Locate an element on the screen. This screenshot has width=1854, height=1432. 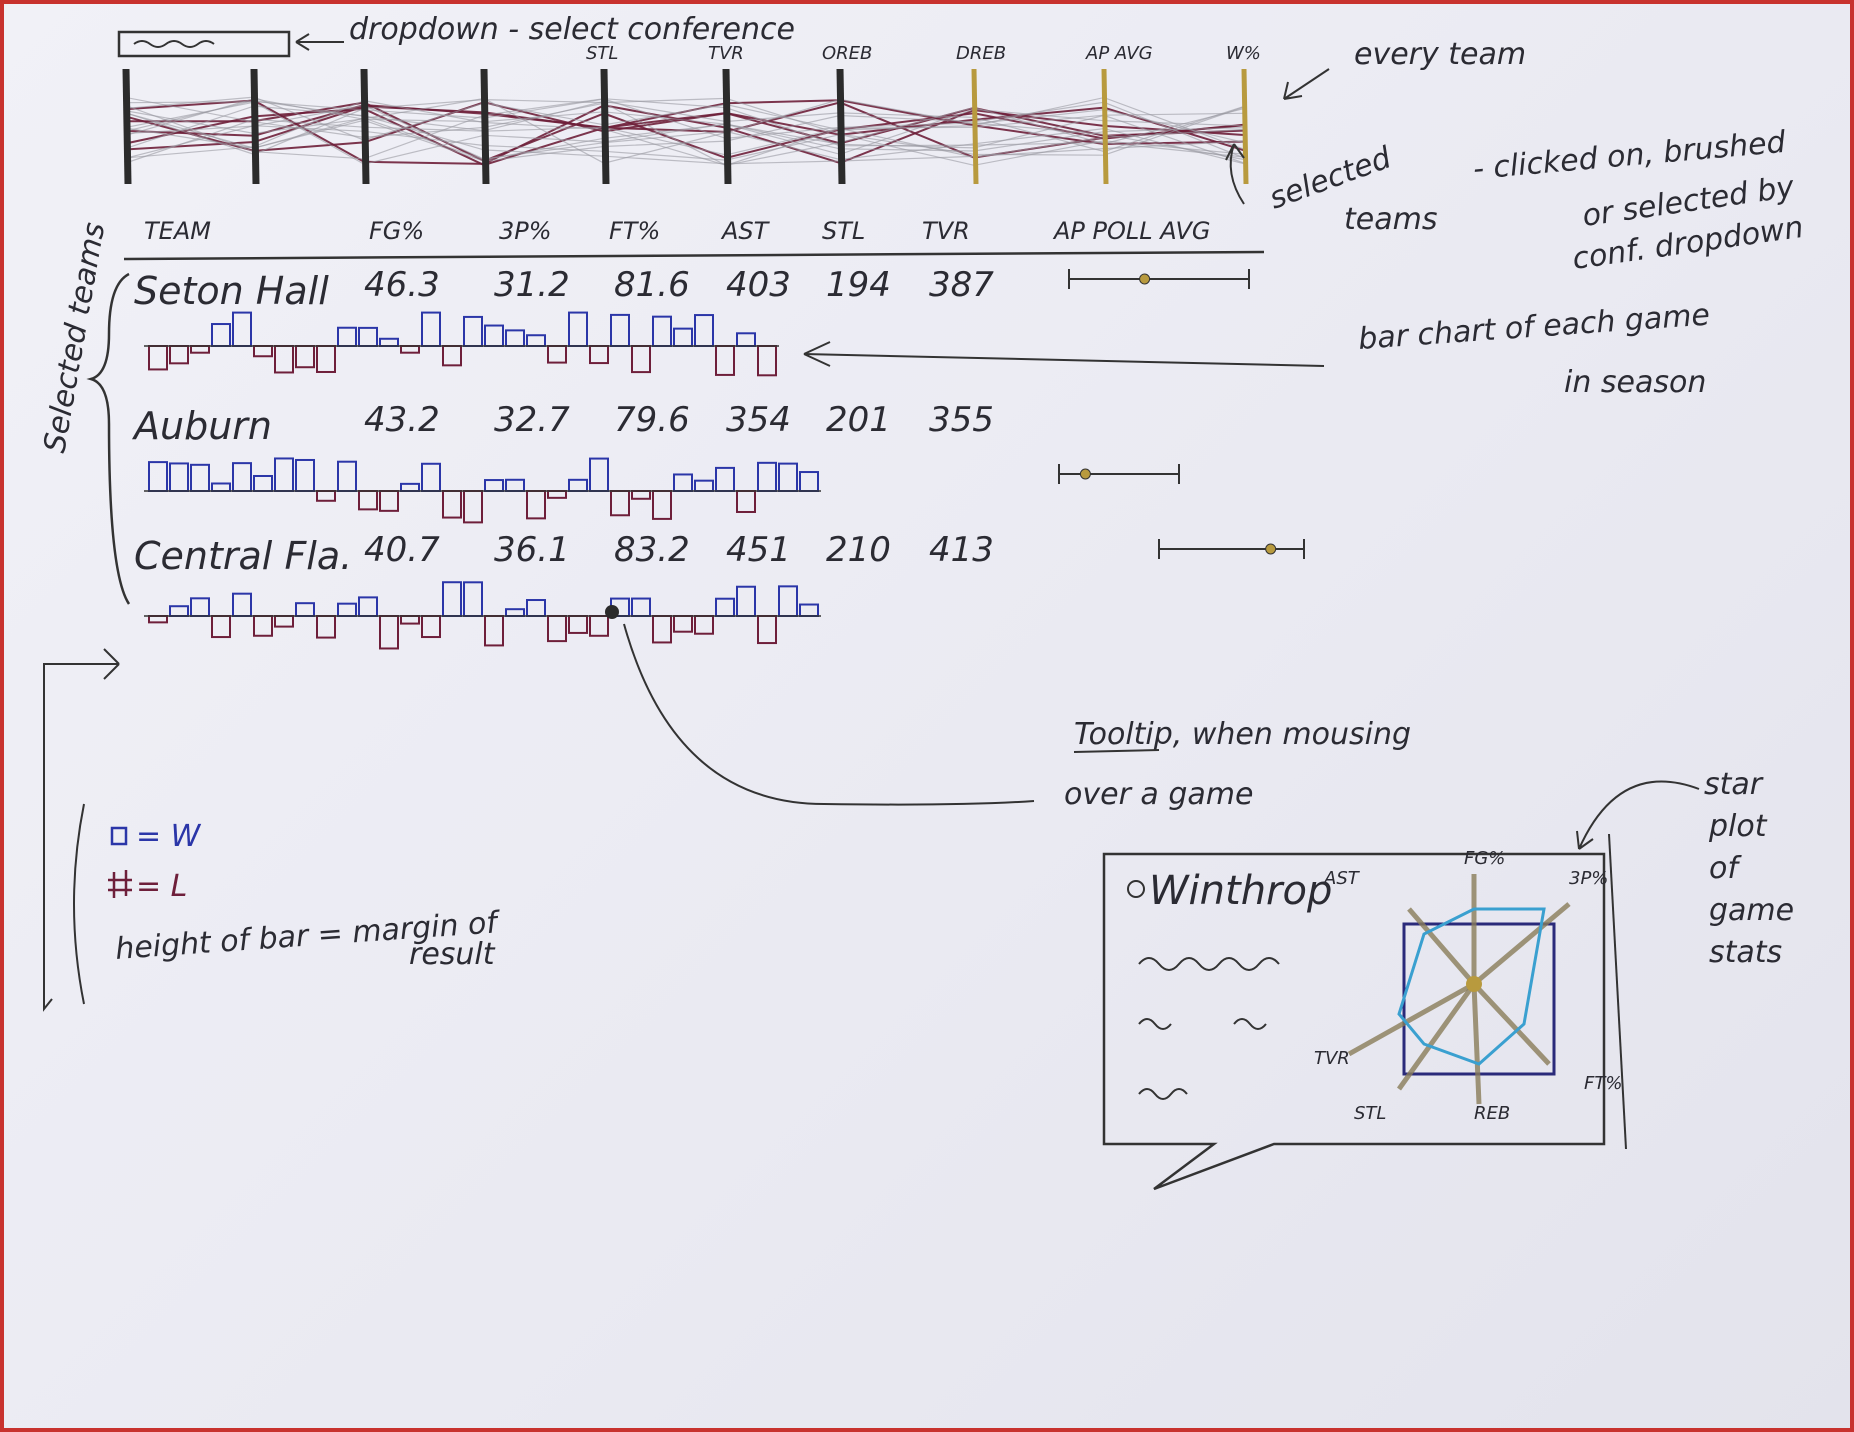
column-header: 3P% is located at coordinates (525, 231).